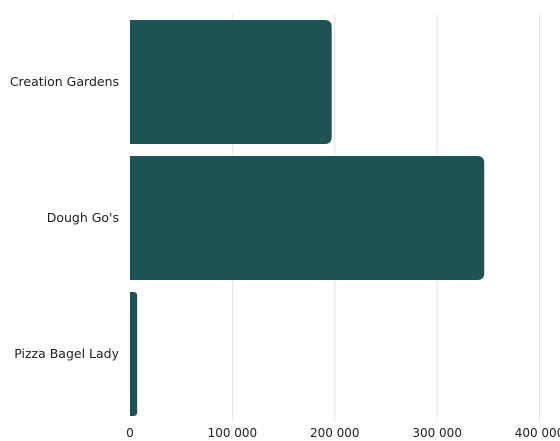 The image size is (560, 441). What do you see at coordinates (437, 431) in the screenshot?
I see `x-tick-label: 300 000` at bounding box center [437, 431].